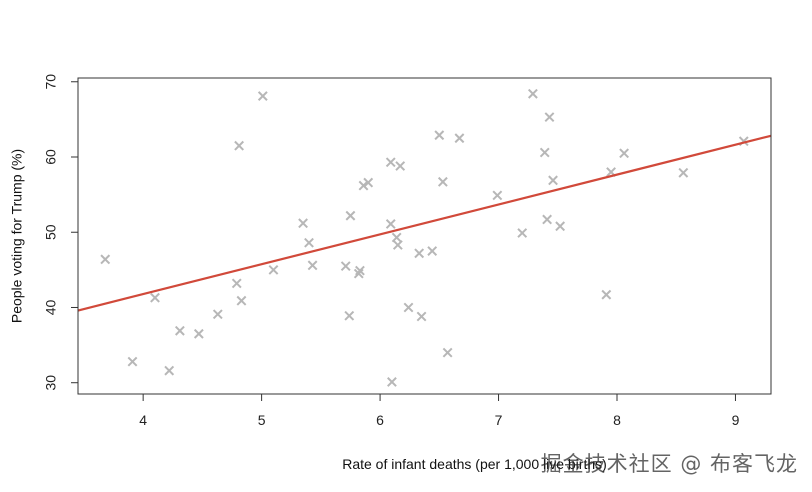 The height and width of the screenshot is (492, 812). What do you see at coordinates (736, 420) in the screenshot?
I see `x-tick-label: 9` at bounding box center [736, 420].